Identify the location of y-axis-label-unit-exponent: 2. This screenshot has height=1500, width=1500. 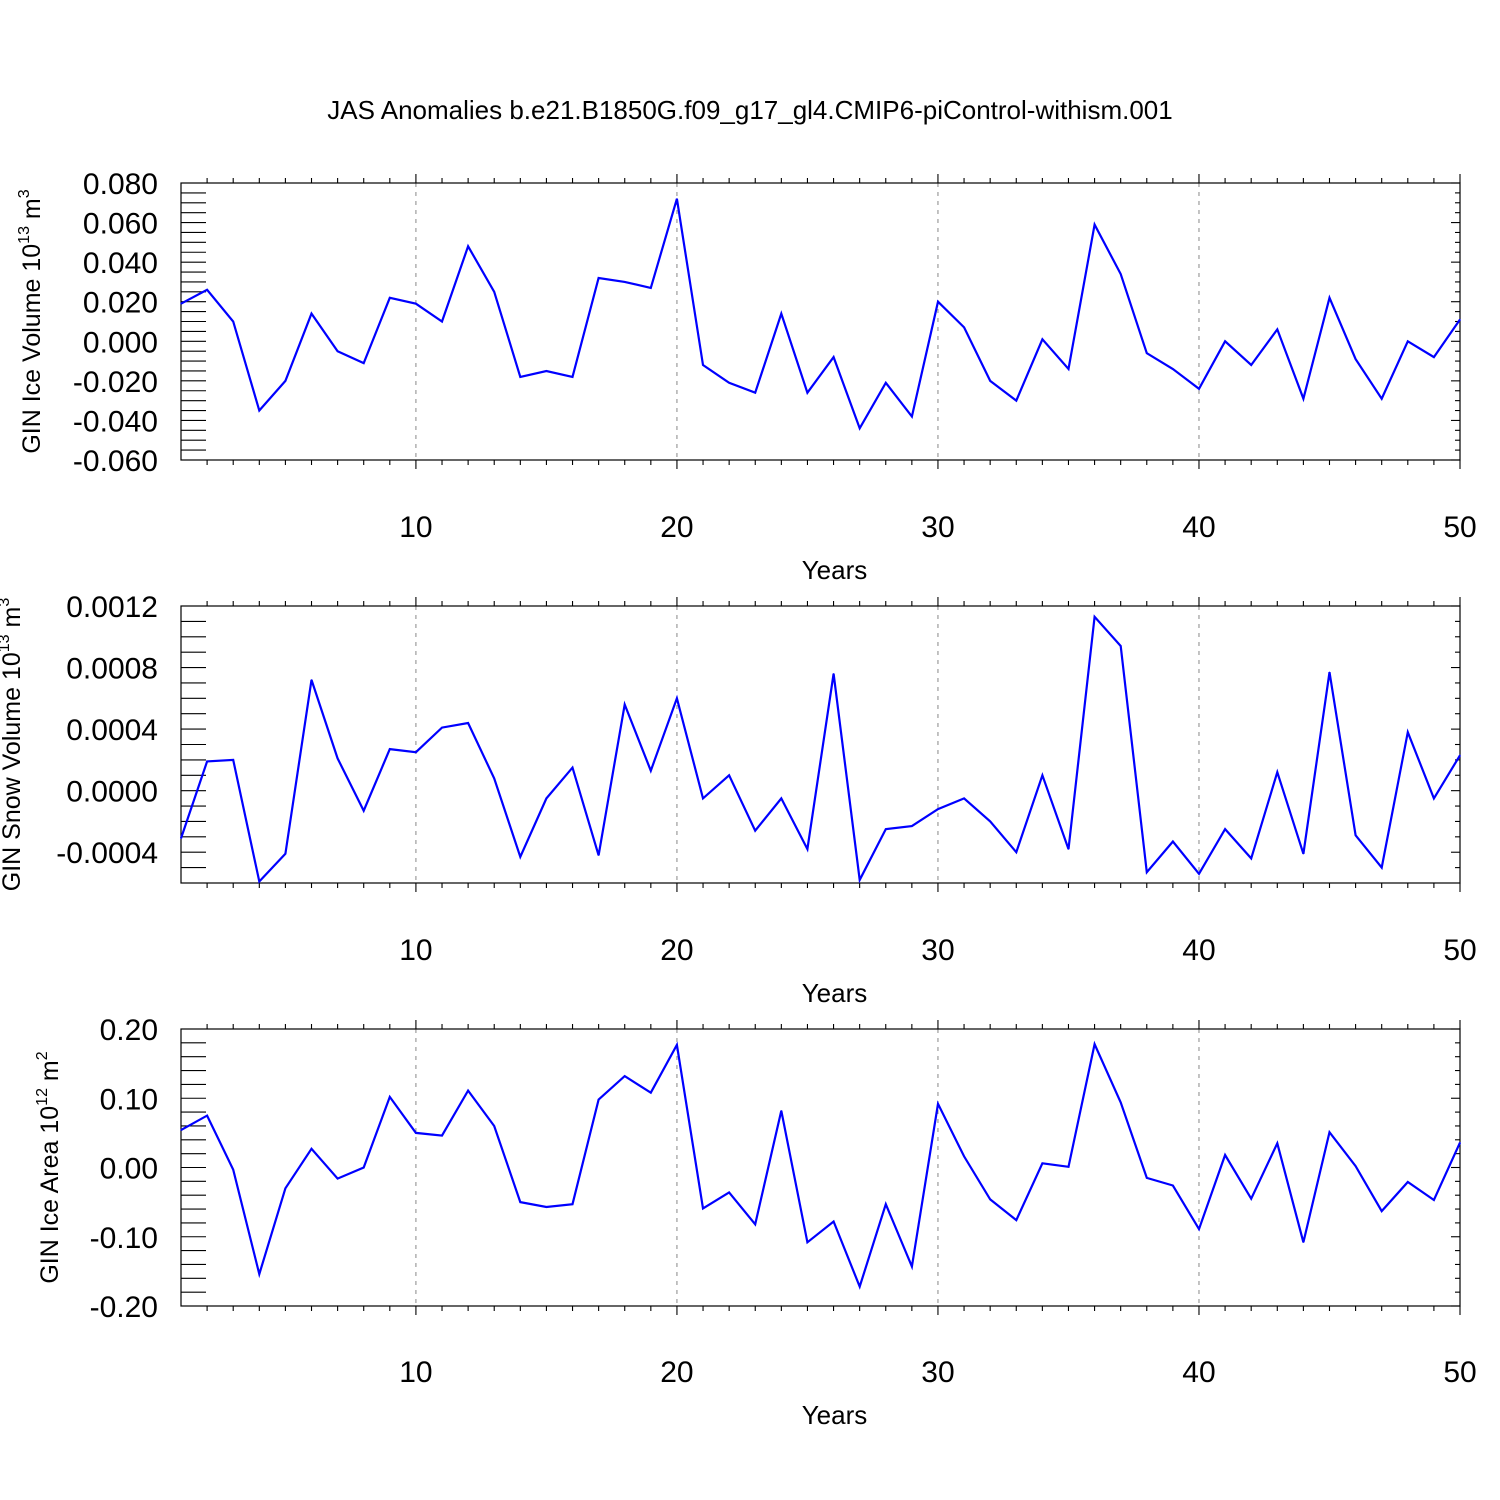
(42, 1055).